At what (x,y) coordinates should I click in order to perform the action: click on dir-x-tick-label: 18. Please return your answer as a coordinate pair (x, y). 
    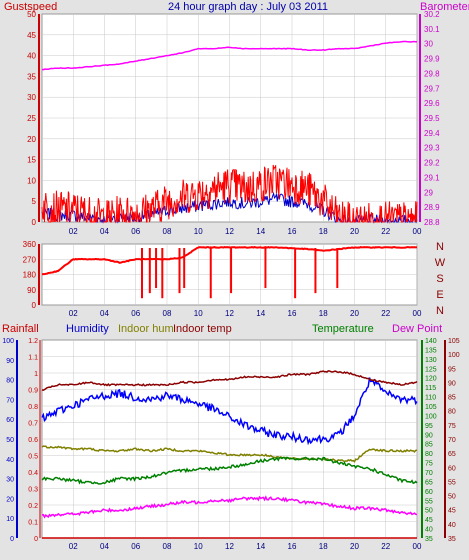
    Looking at the image, I should click on (323, 313).